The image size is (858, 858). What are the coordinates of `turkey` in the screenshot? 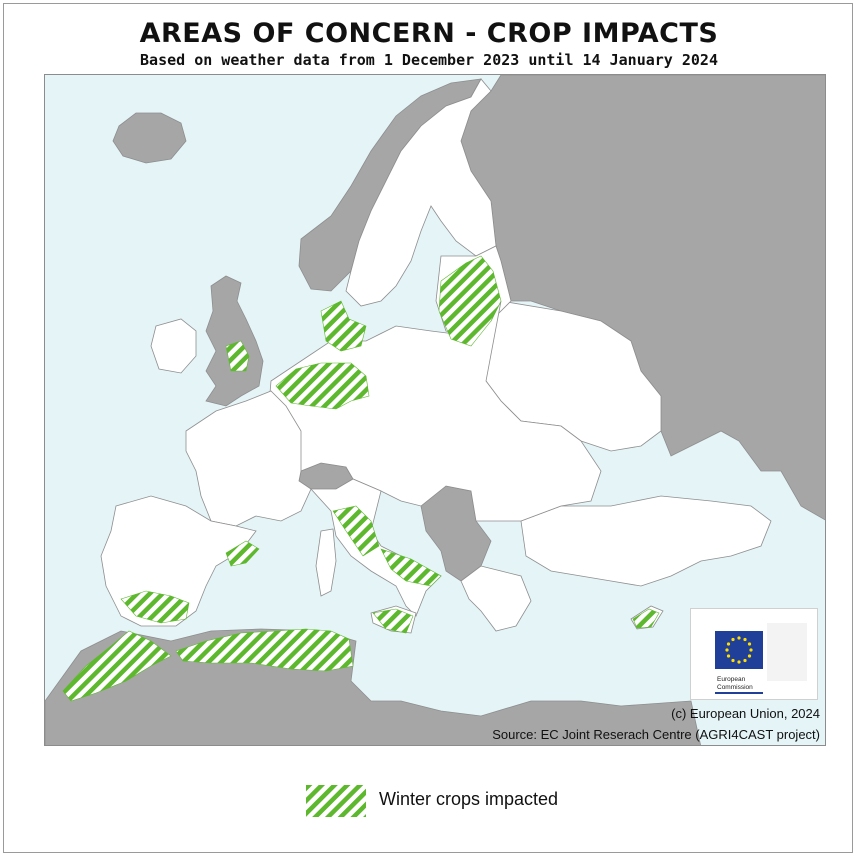 It's located at (646, 541).